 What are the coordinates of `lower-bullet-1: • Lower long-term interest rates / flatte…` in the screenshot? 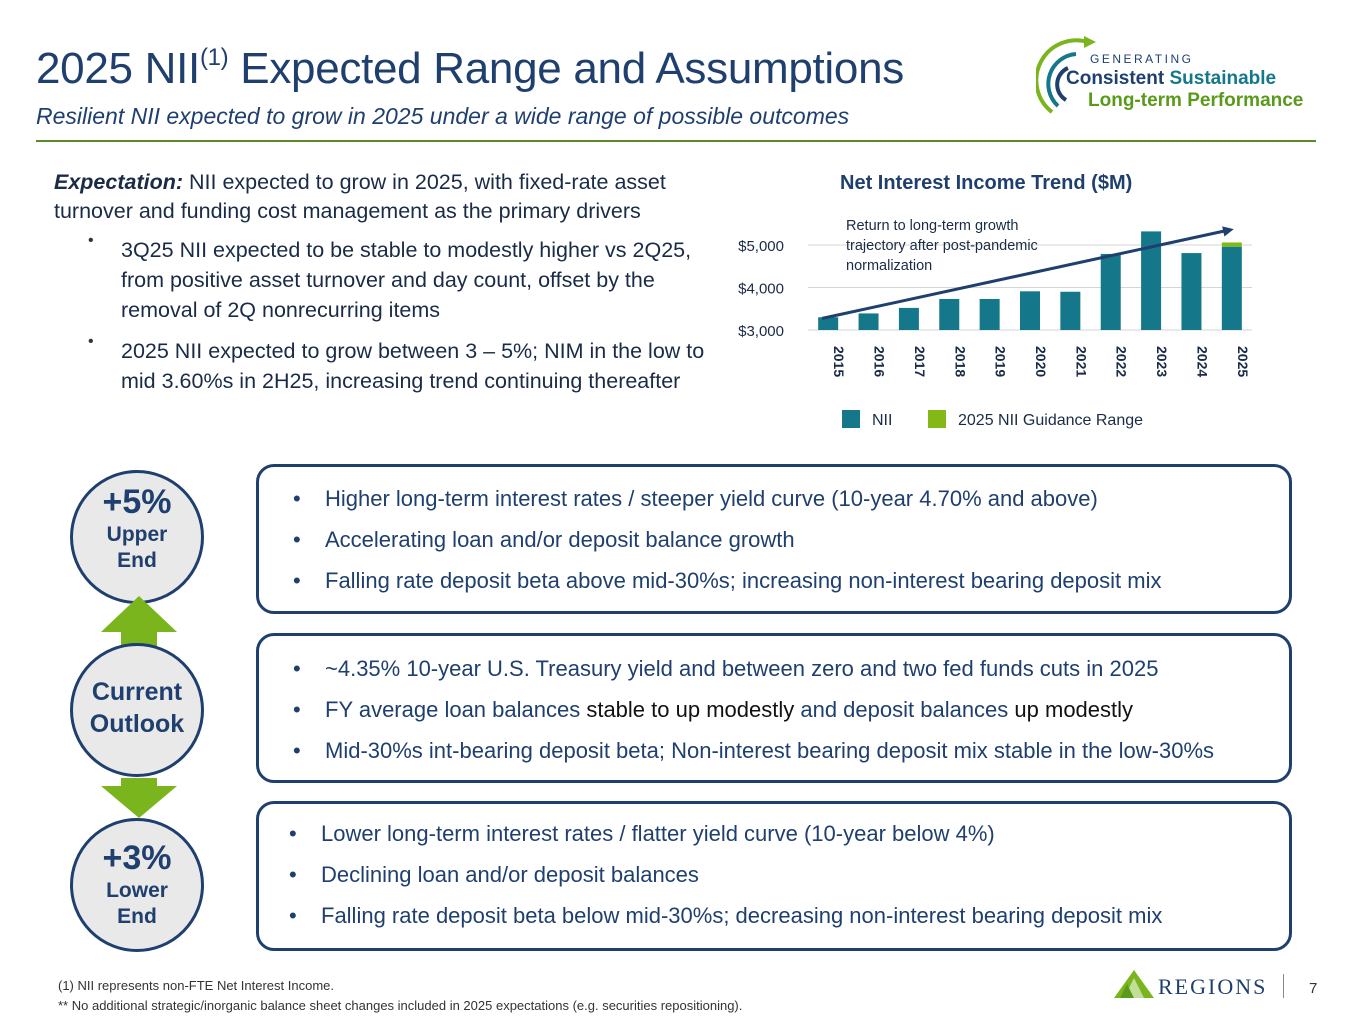 It's located at (642, 833).